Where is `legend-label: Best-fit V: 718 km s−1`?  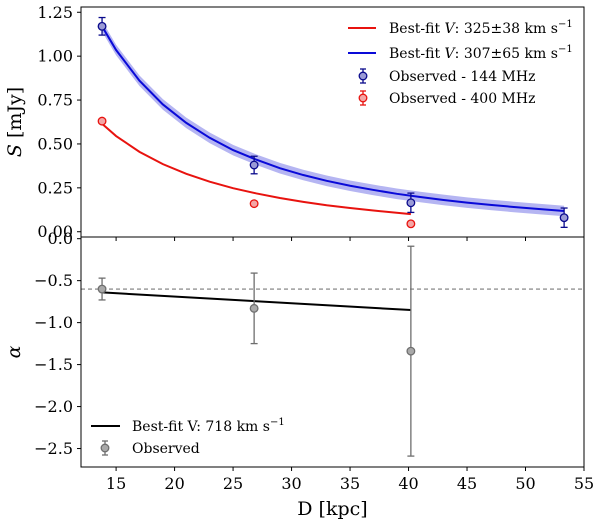
legend-label: Best-fit V: 718 km s−1 is located at coordinates (208, 426).